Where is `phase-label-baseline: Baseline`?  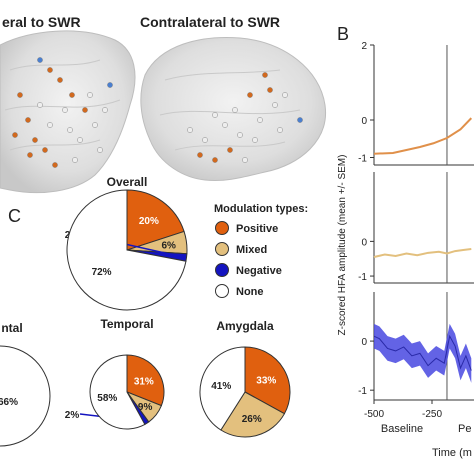 phase-label-baseline: Baseline is located at coordinates (402, 429).